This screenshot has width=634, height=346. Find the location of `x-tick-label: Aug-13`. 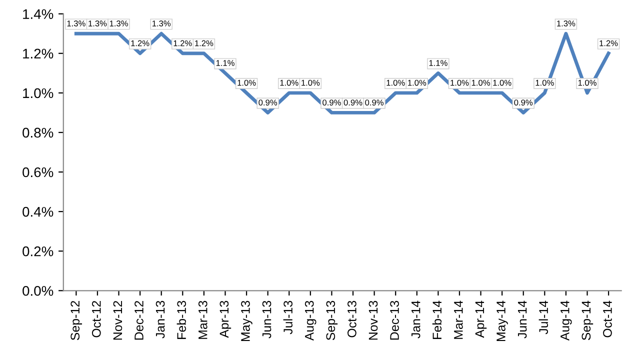

x-tick-label: Aug-13 is located at coordinates (310, 320).